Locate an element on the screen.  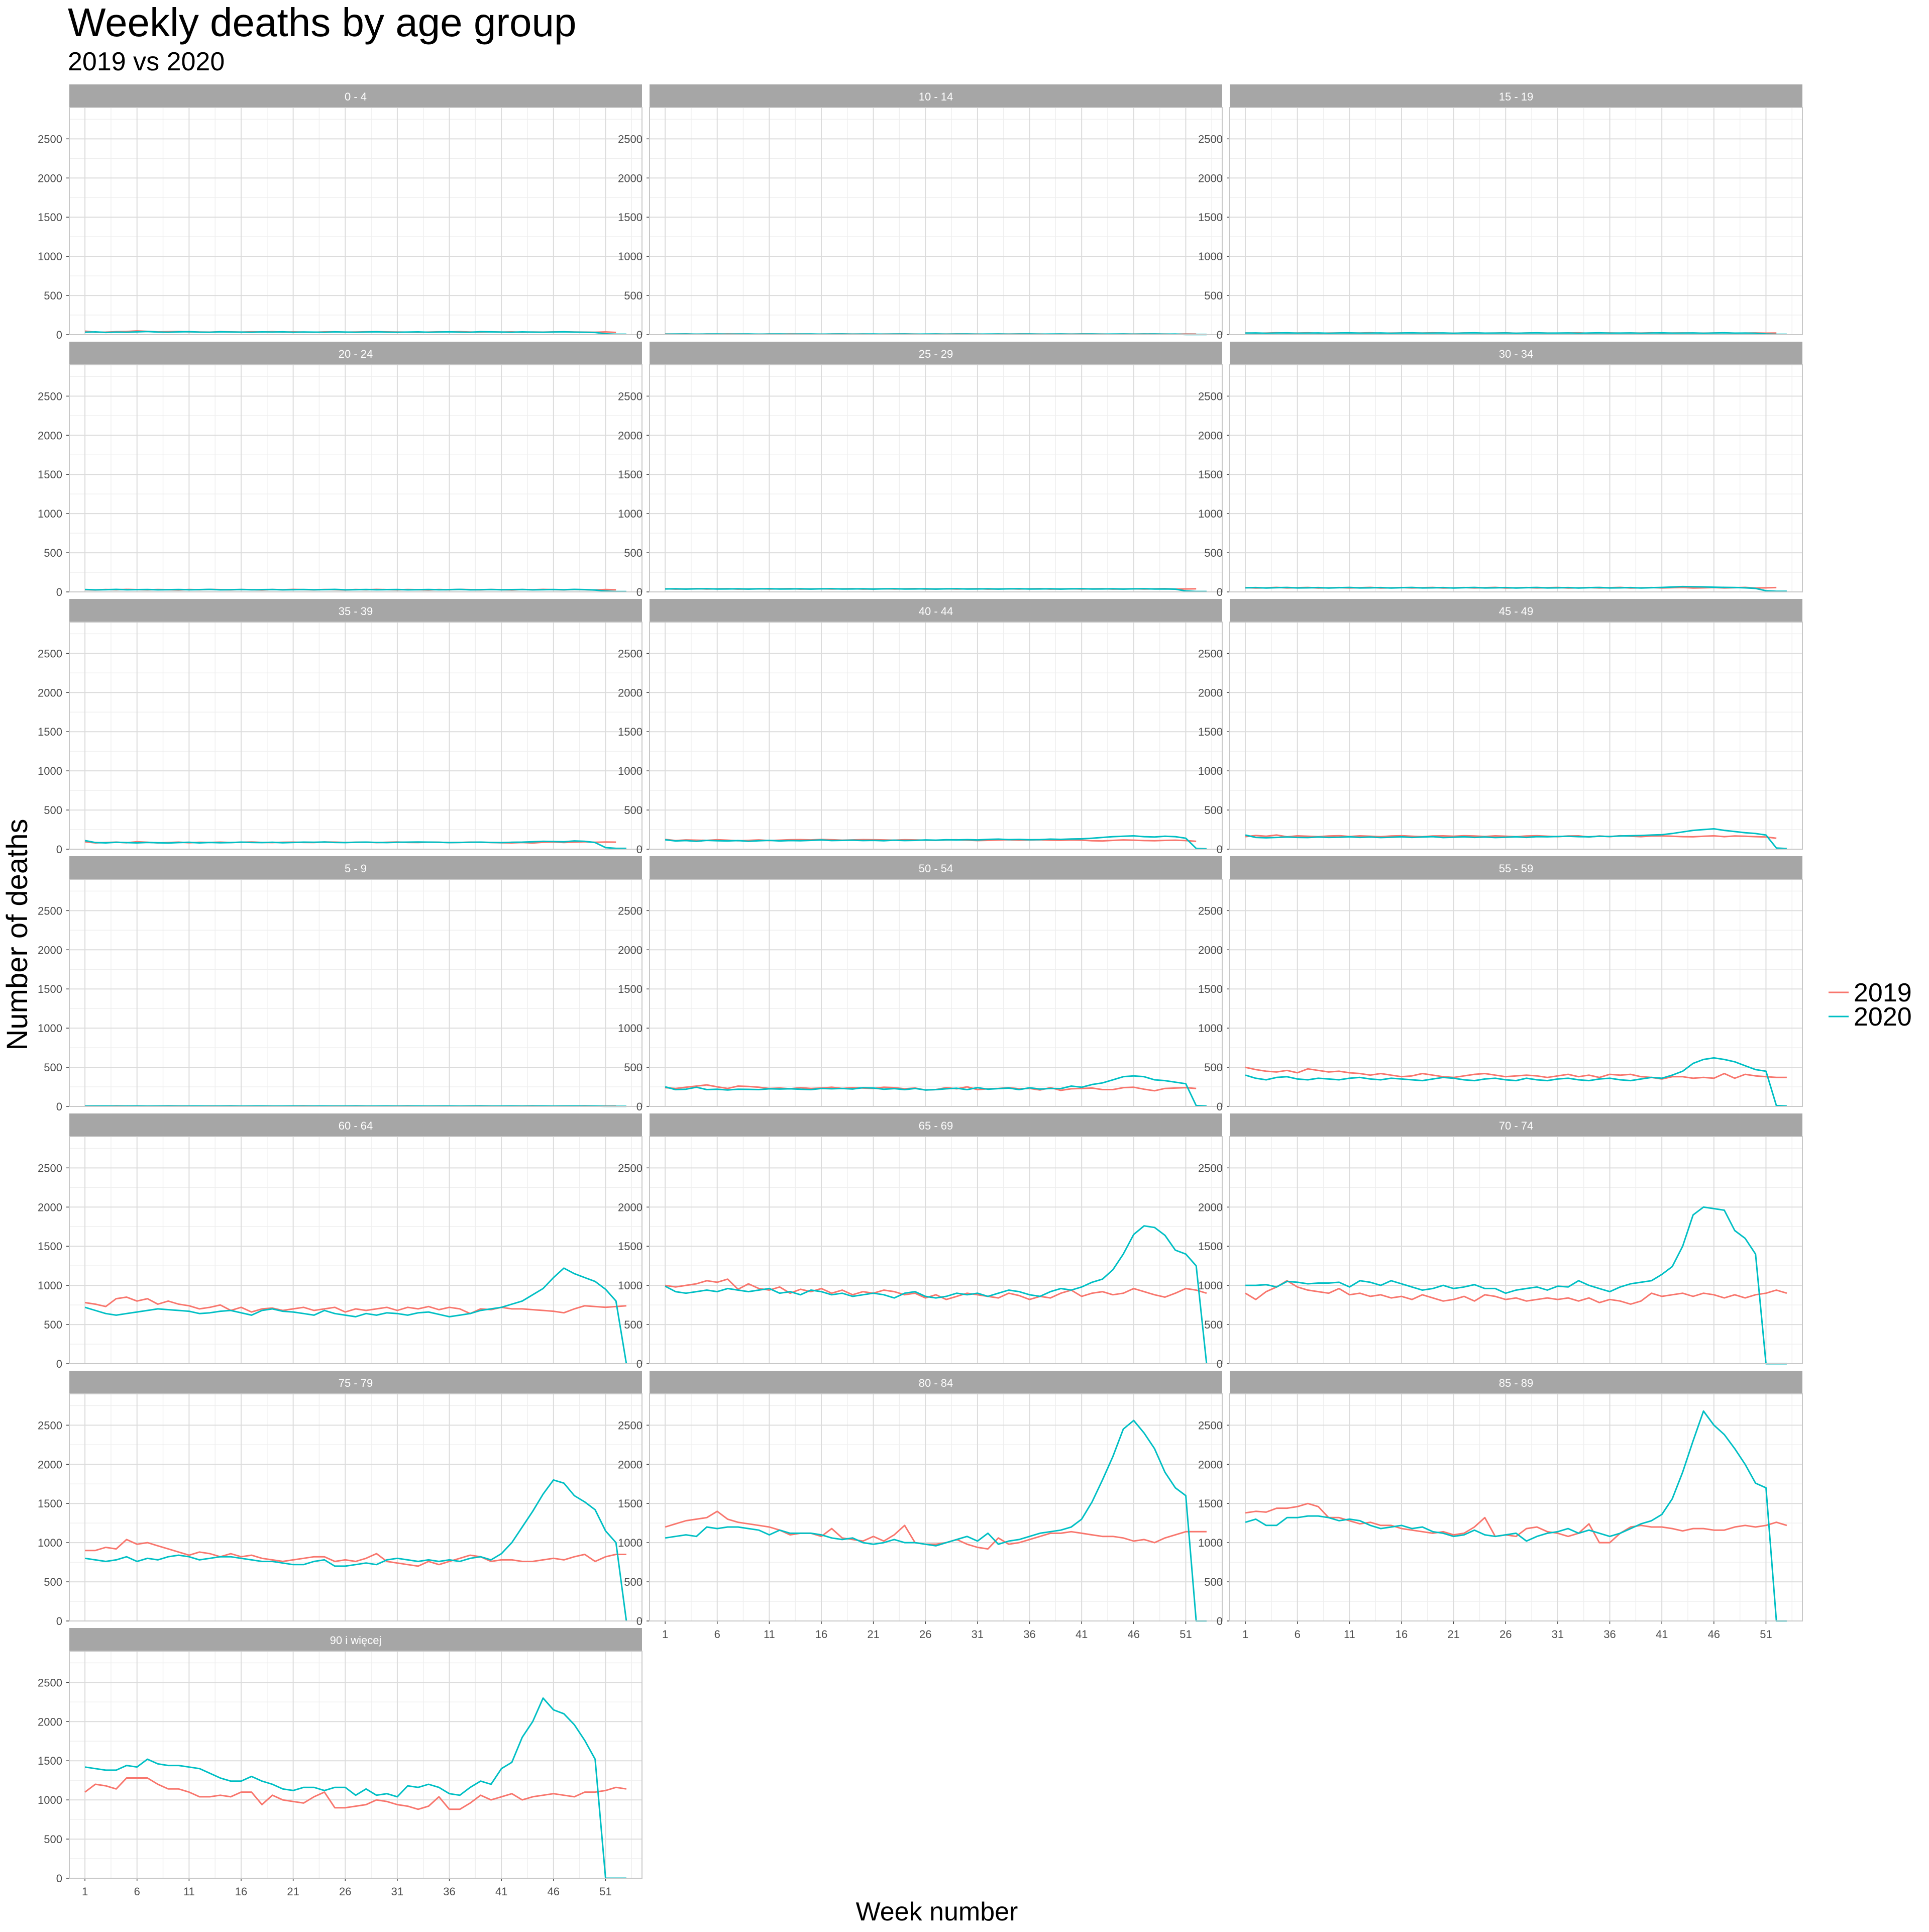
facet-panel: 65 - 69 0 500 1000 1500 2000 2500 is located at coordinates (921, 1241).